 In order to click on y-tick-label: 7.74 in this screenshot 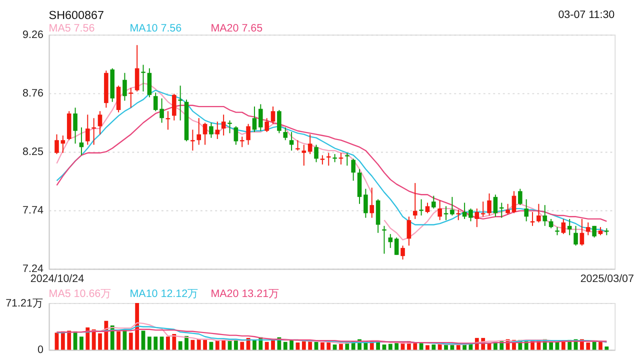, I will do `click(33, 210)`.